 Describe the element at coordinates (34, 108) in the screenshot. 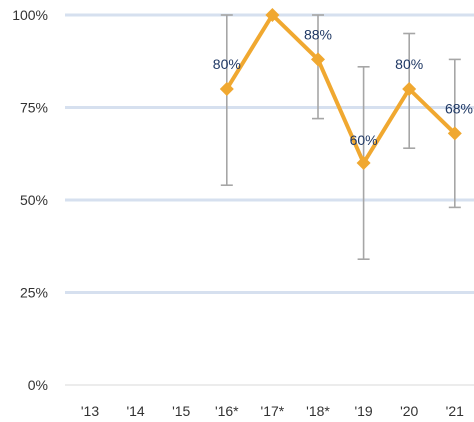

I see `y-tick-label: 75%` at that location.